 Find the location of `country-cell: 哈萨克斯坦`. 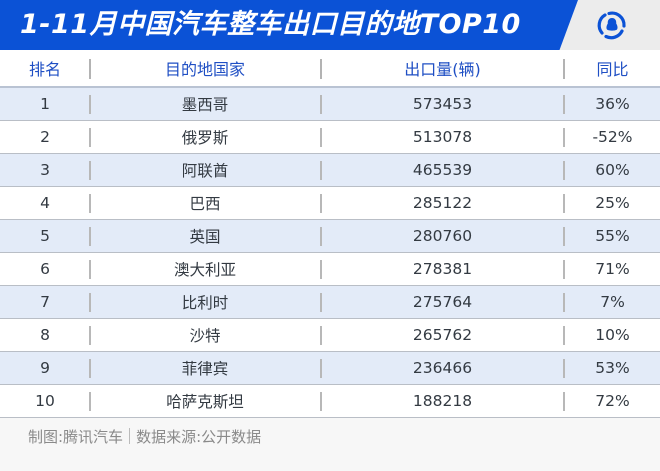

country-cell: 哈萨克斯坦 is located at coordinates (205, 402).